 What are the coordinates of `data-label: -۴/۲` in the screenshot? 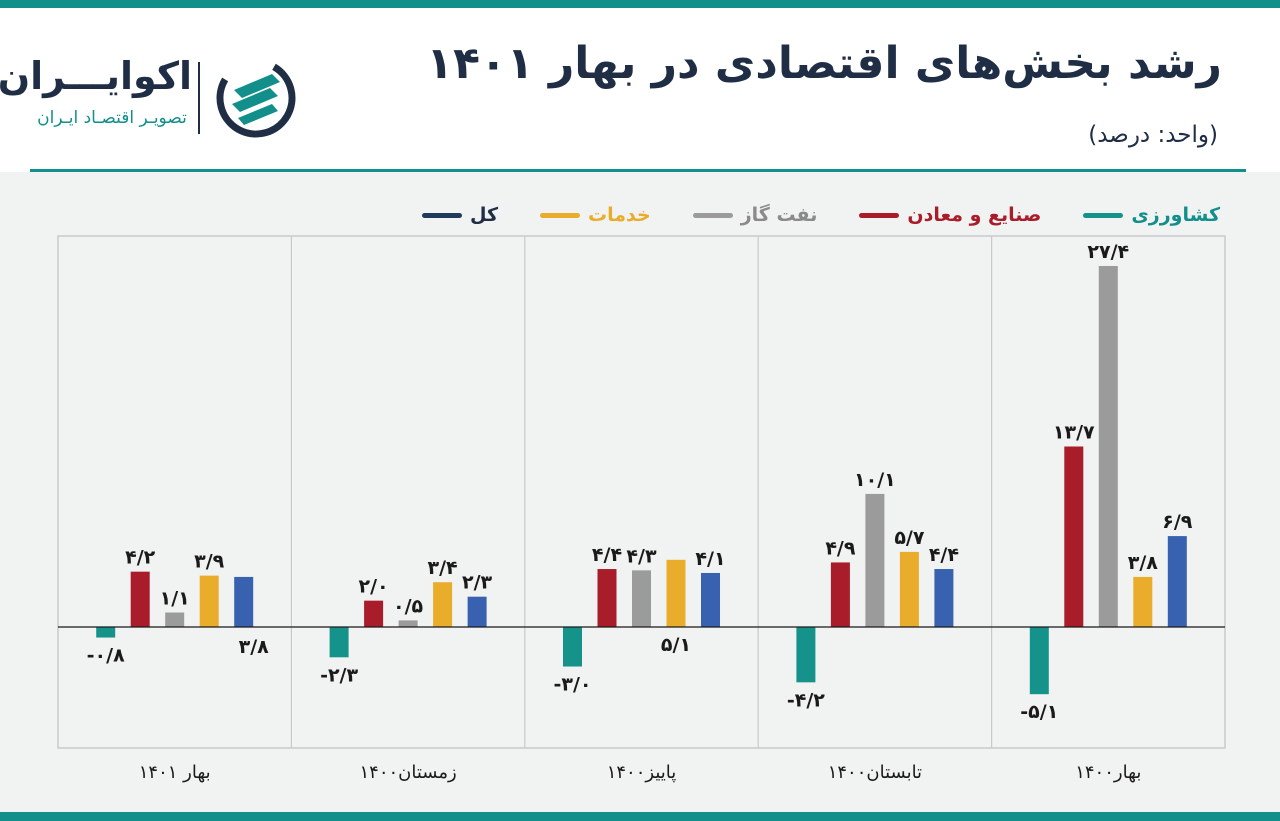 It's located at (806, 700).